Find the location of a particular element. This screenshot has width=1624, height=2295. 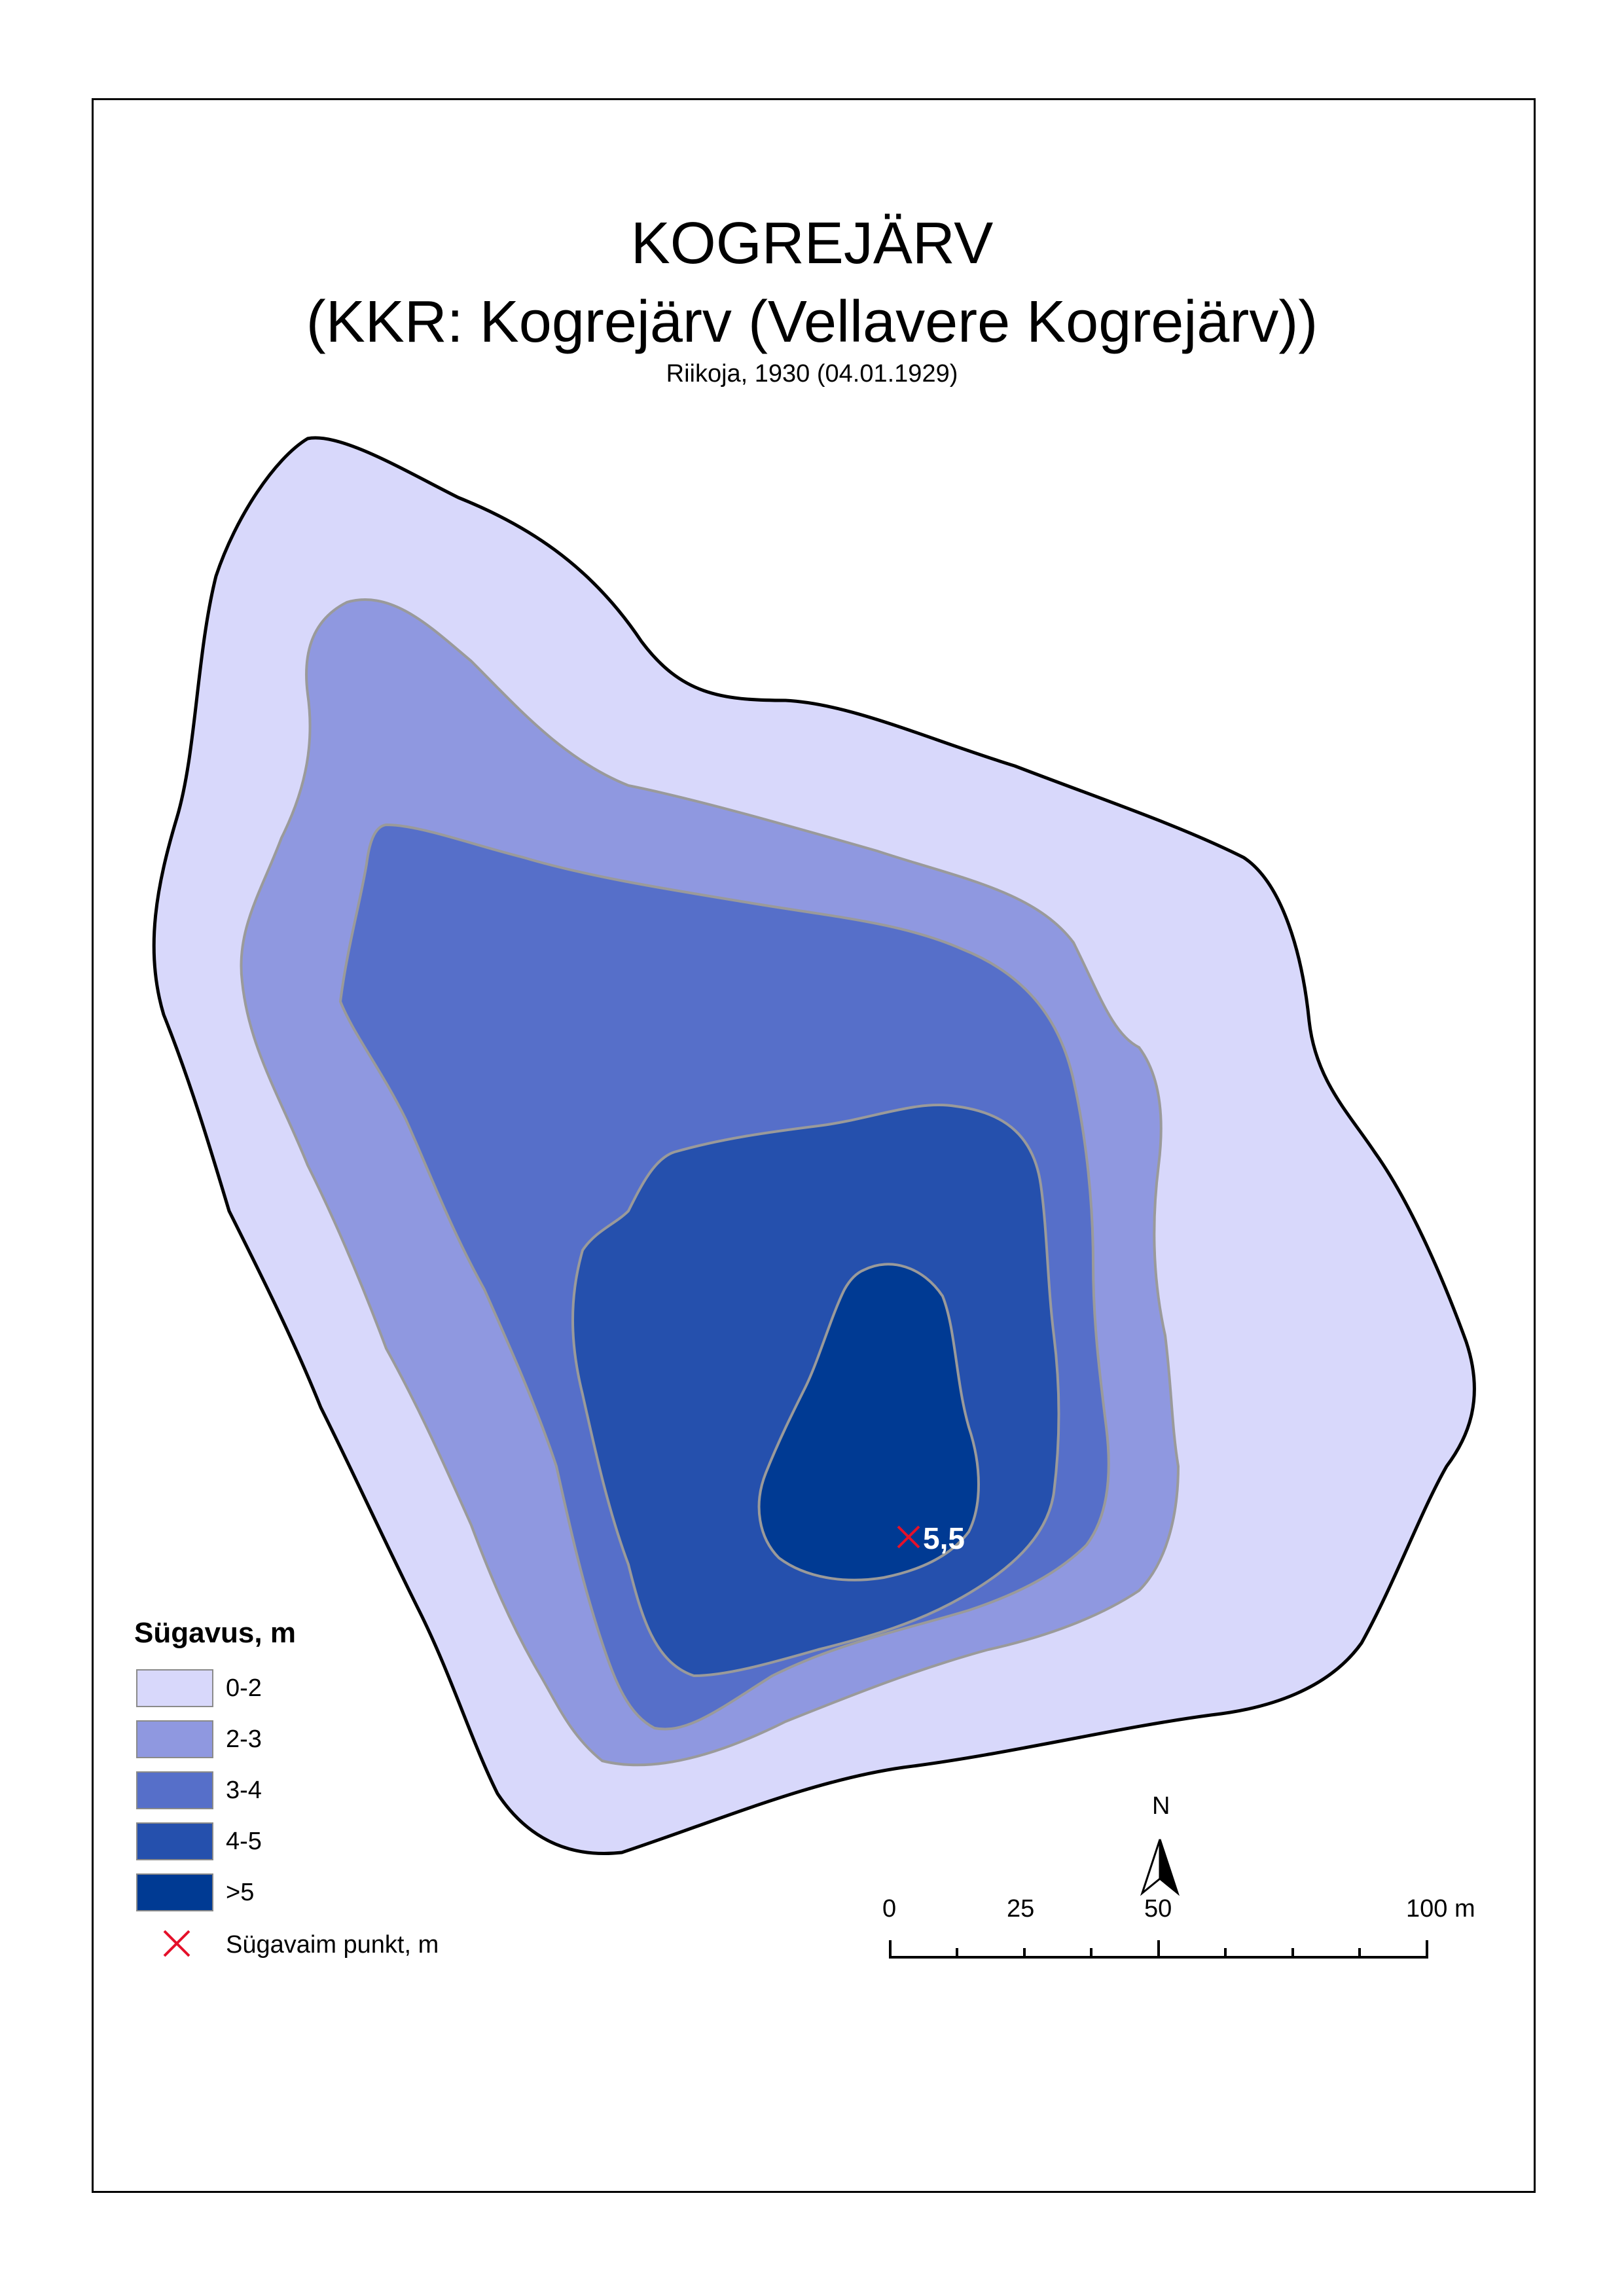

north-label: N is located at coordinates (1161, 1806).